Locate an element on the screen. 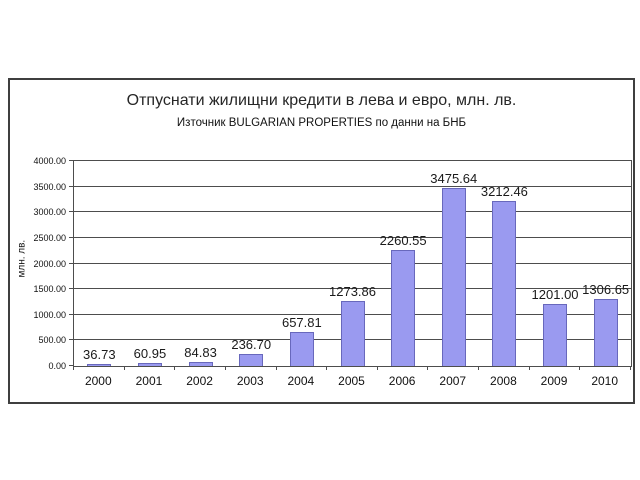 Image resolution: width=640 pixels, height=480 pixels. x-tick-label: 2006 is located at coordinates (402, 381).